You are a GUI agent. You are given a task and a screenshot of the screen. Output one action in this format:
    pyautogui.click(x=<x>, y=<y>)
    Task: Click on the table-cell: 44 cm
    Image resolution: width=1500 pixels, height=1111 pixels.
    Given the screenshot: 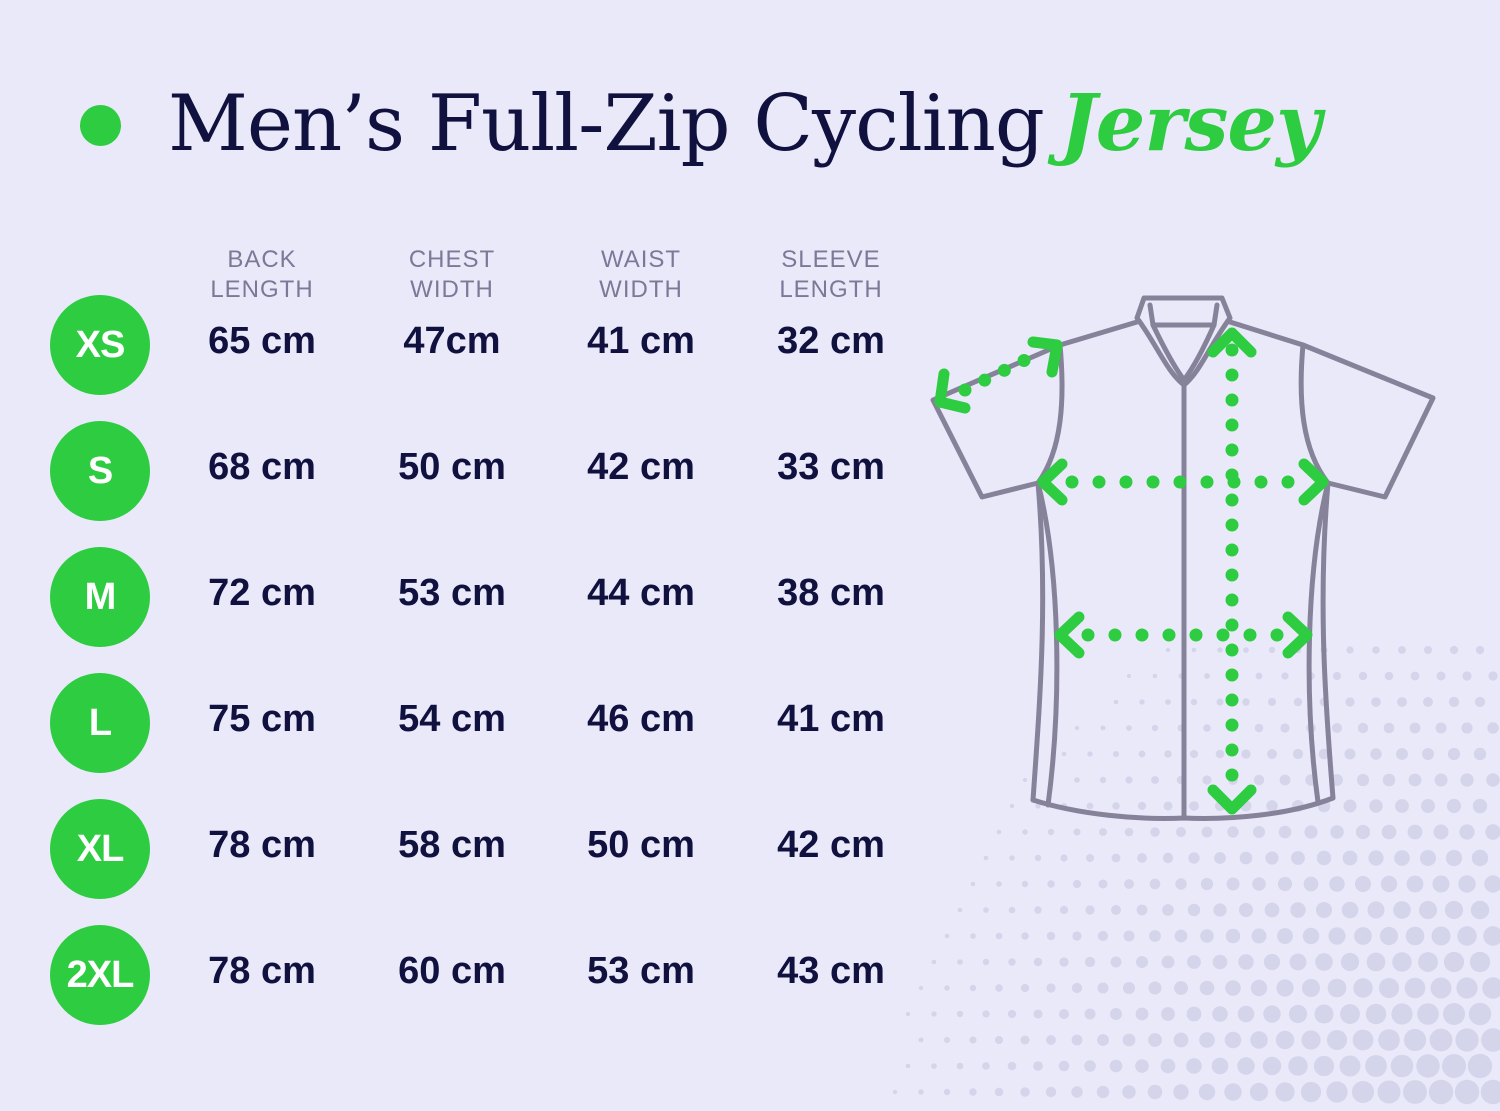 What is the action you would take?
    pyautogui.click(x=641, y=593)
    